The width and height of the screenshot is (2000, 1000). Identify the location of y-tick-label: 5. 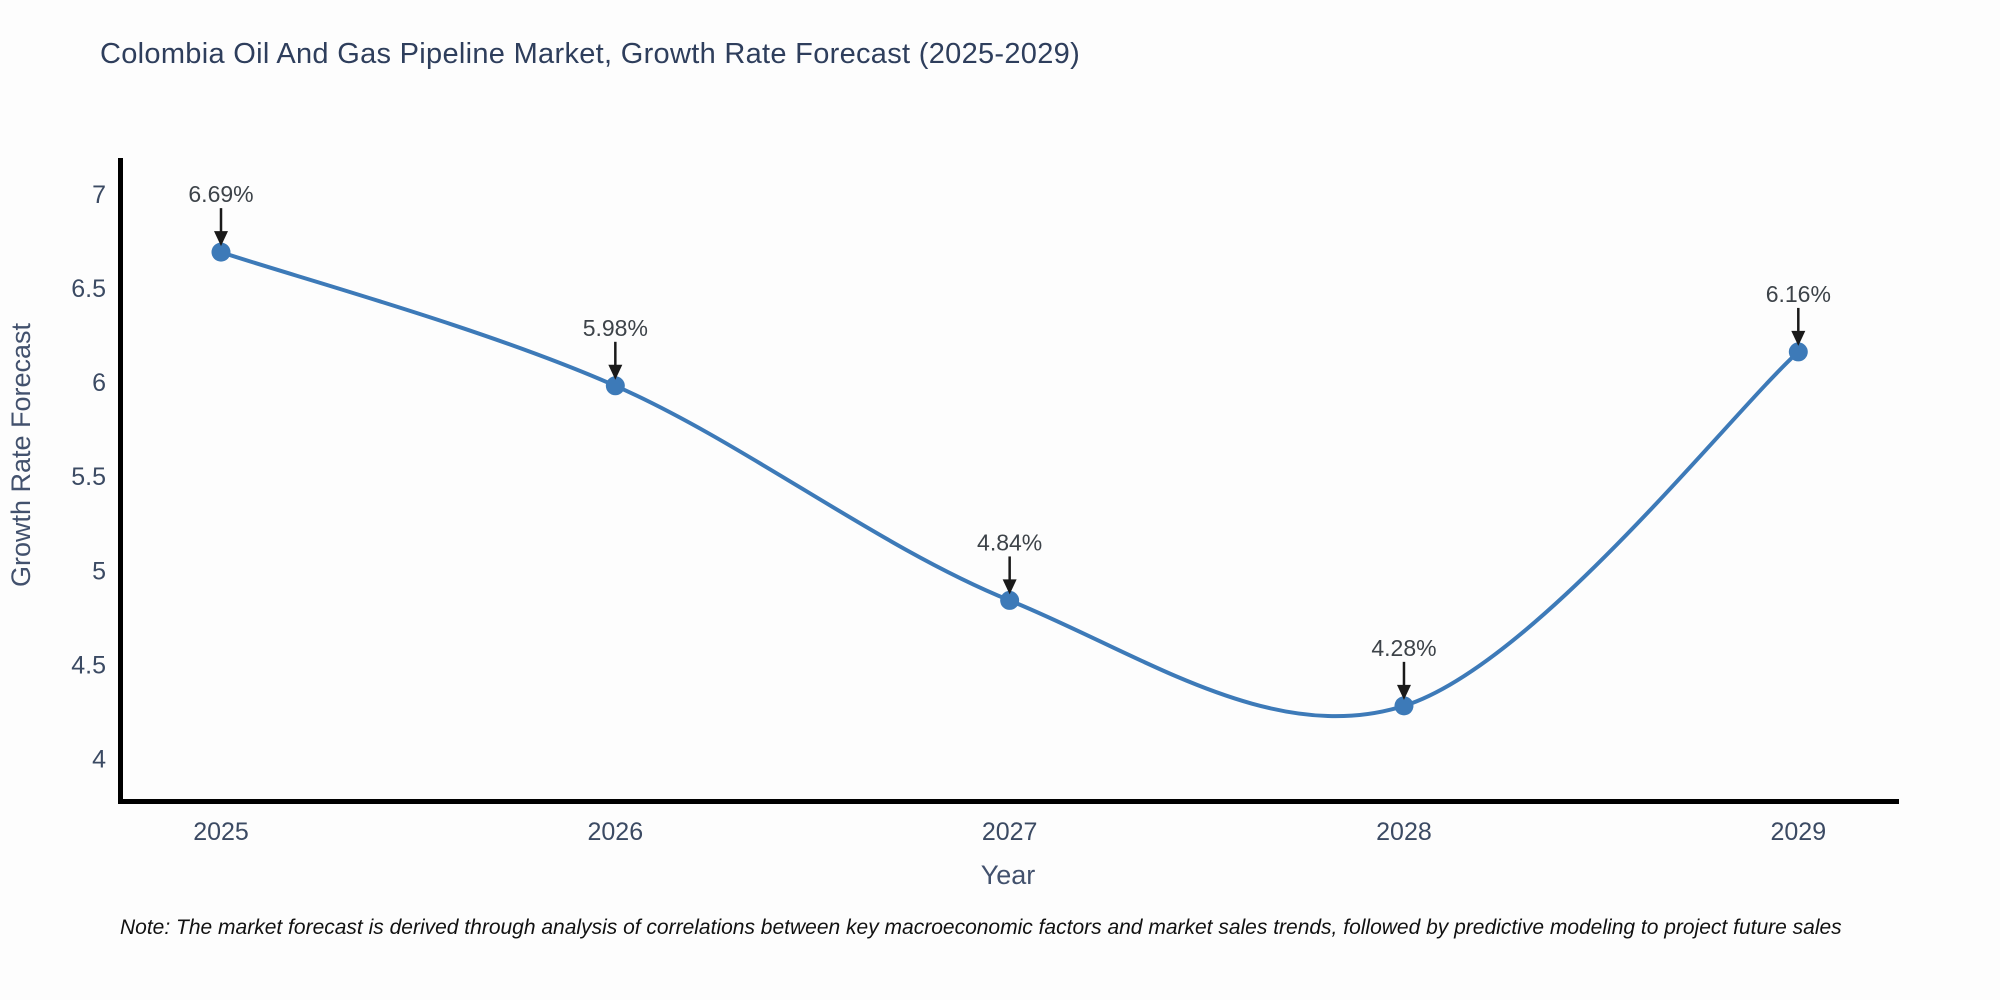
(99, 571).